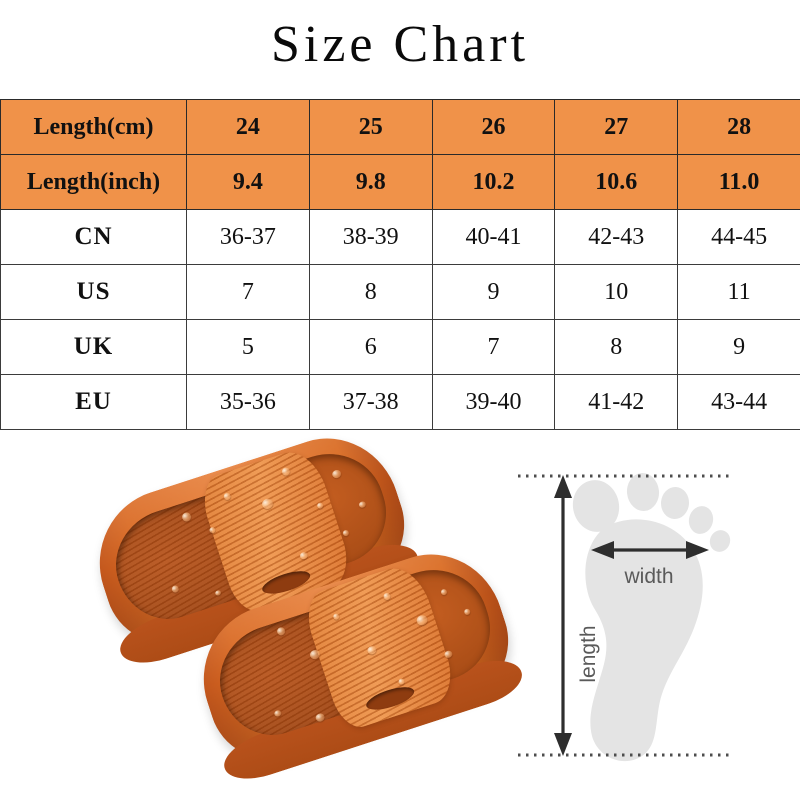 Image resolution: width=800 pixels, height=800 pixels. Describe the element at coordinates (616, 237) in the screenshot. I see `cell-cn-4: 42-43` at that location.